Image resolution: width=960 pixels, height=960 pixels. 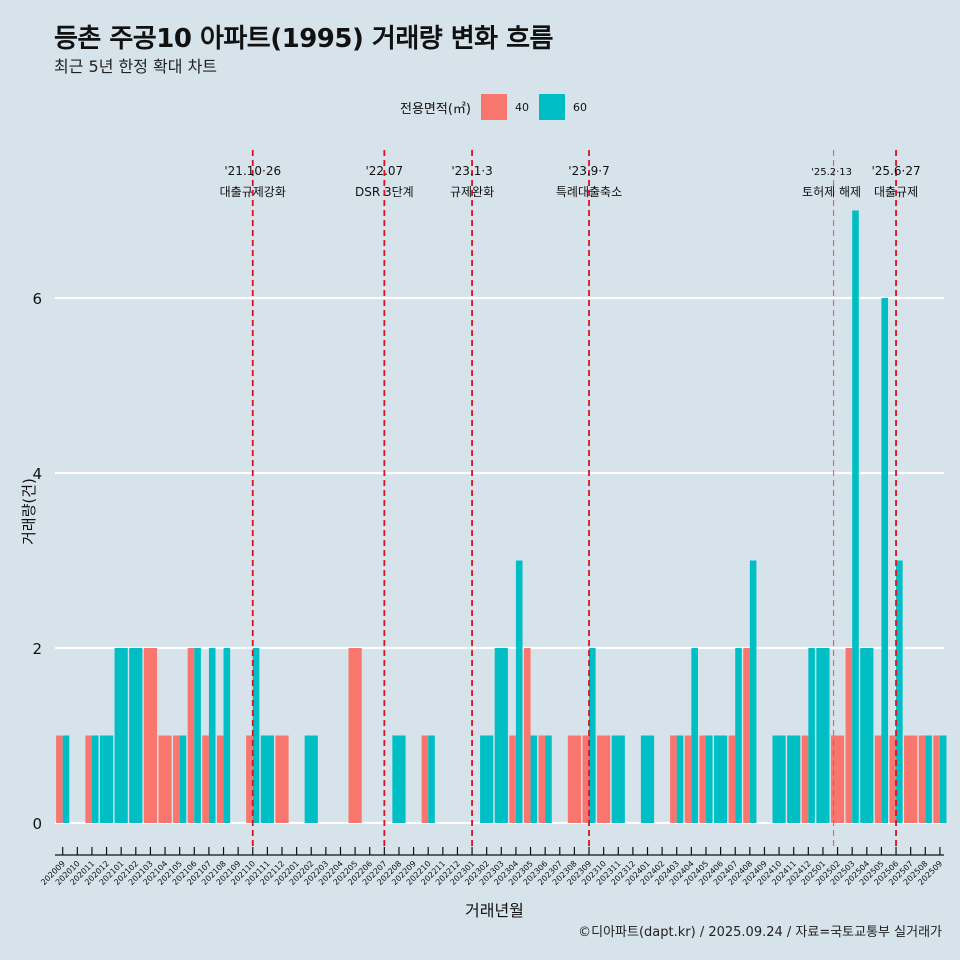 What do you see at coordinates (253, 192) in the screenshot?
I see `event-label: 대출규제강화` at bounding box center [253, 192].